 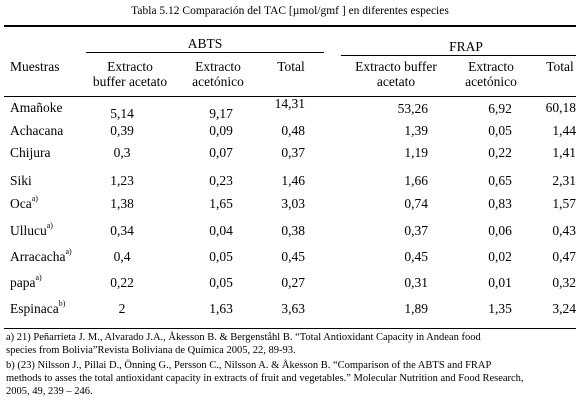 I want to click on table-cell: 0,48, so click(x=293, y=130).